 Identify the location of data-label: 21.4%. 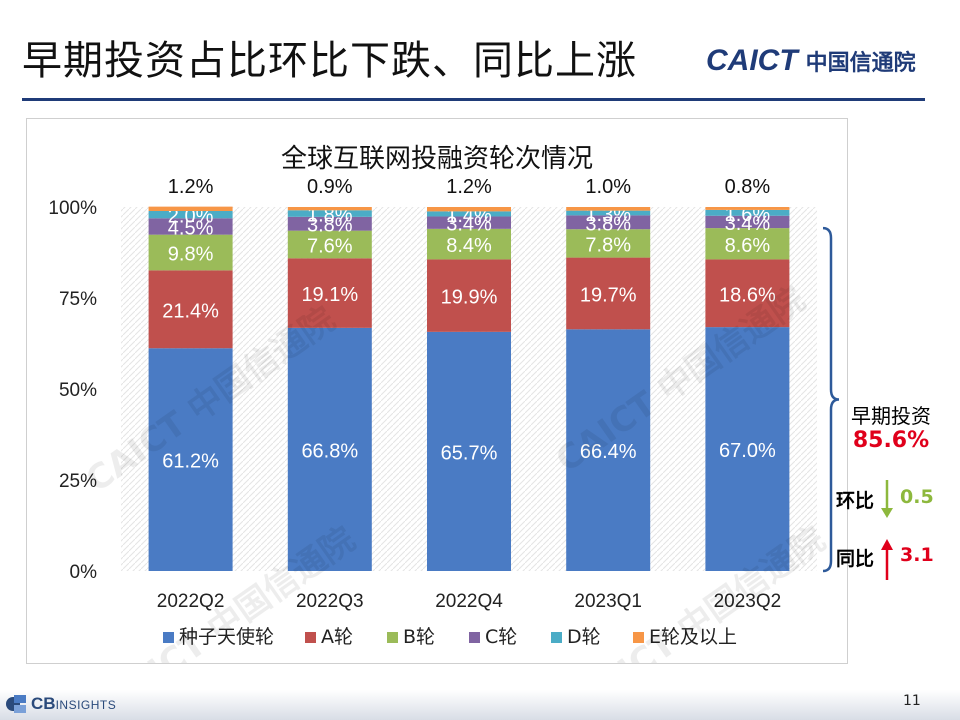
(190, 311).